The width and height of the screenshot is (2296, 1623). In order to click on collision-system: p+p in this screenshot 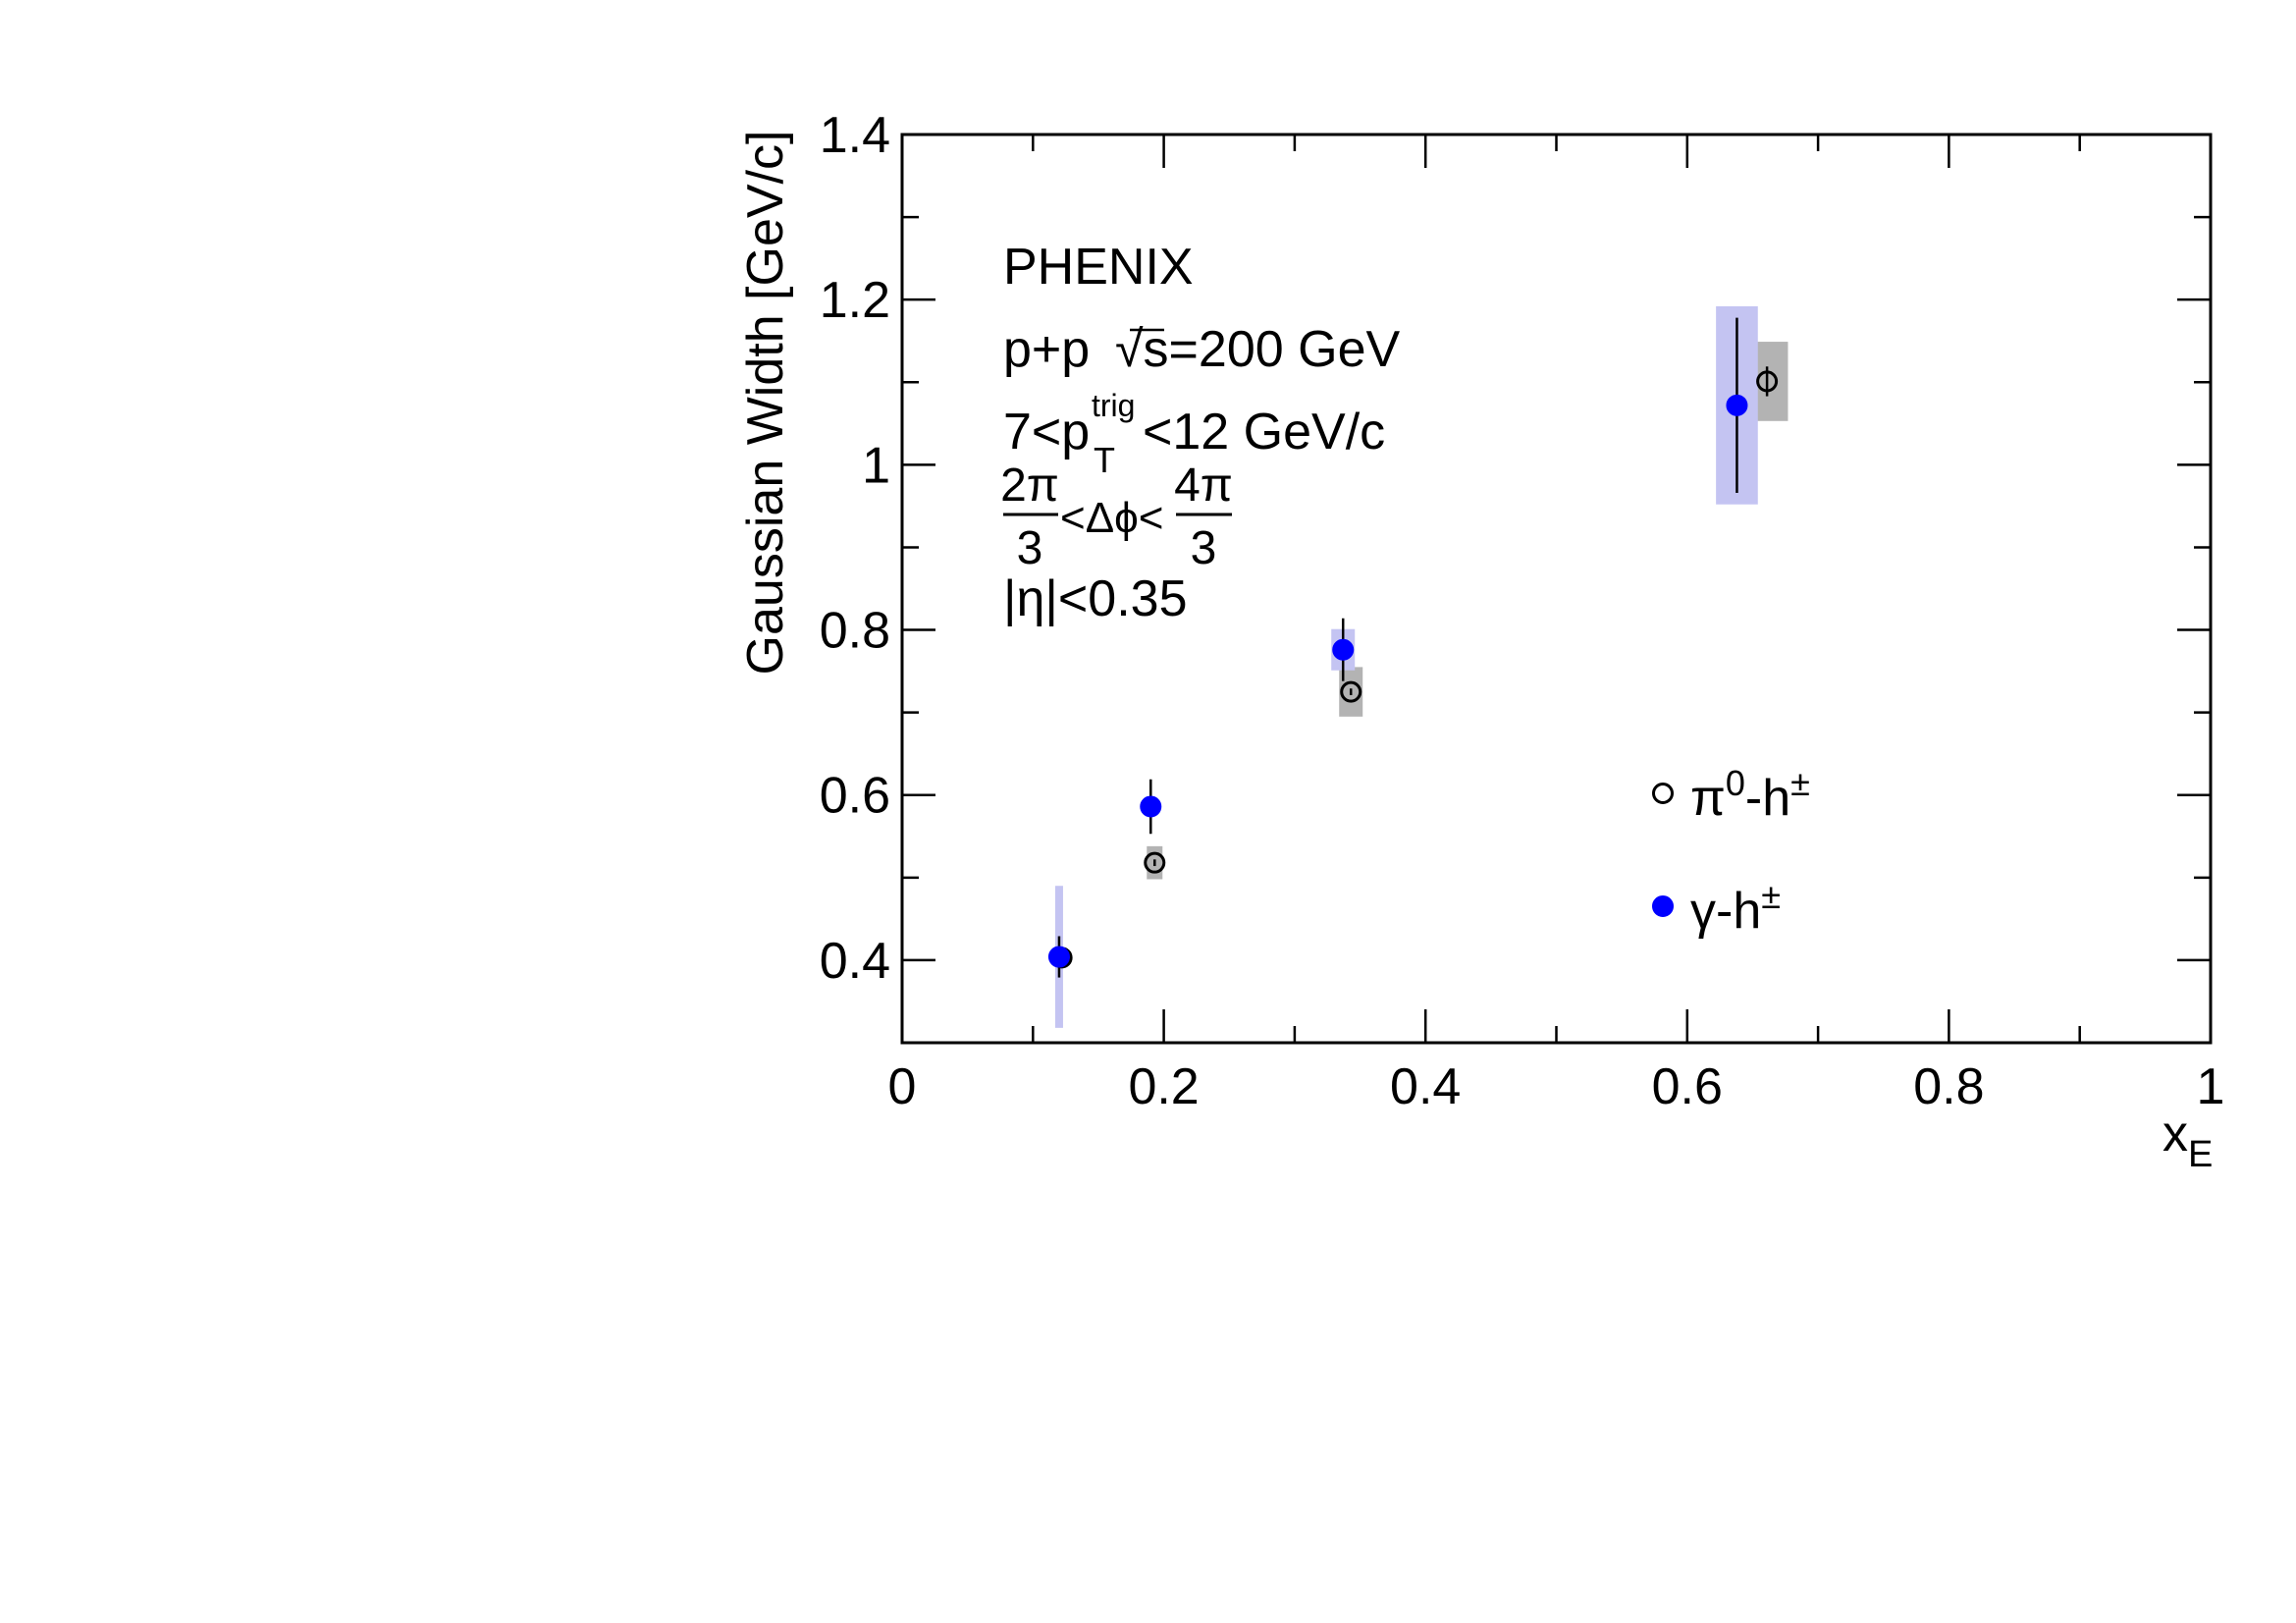, I will do `click(1047, 349)`.